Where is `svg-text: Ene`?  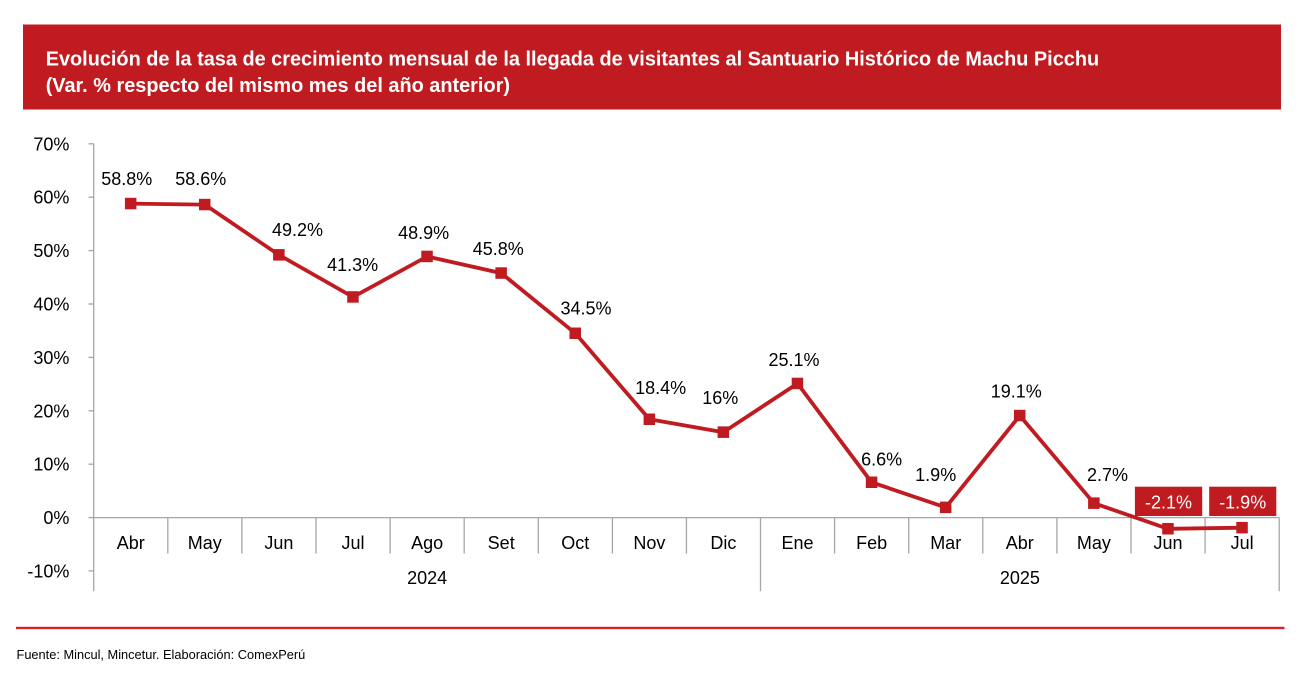 svg-text: Ene is located at coordinates (797, 543).